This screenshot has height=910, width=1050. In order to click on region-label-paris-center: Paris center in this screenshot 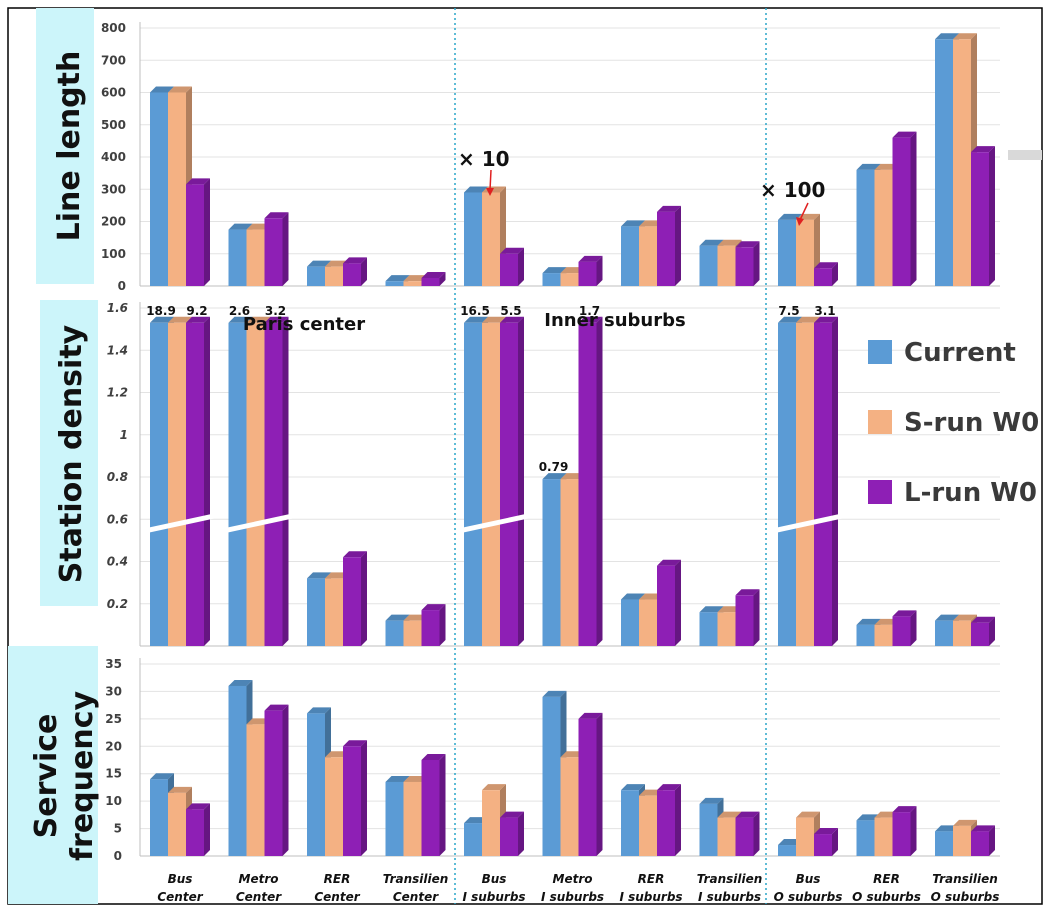, I will do `click(304, 324)`.